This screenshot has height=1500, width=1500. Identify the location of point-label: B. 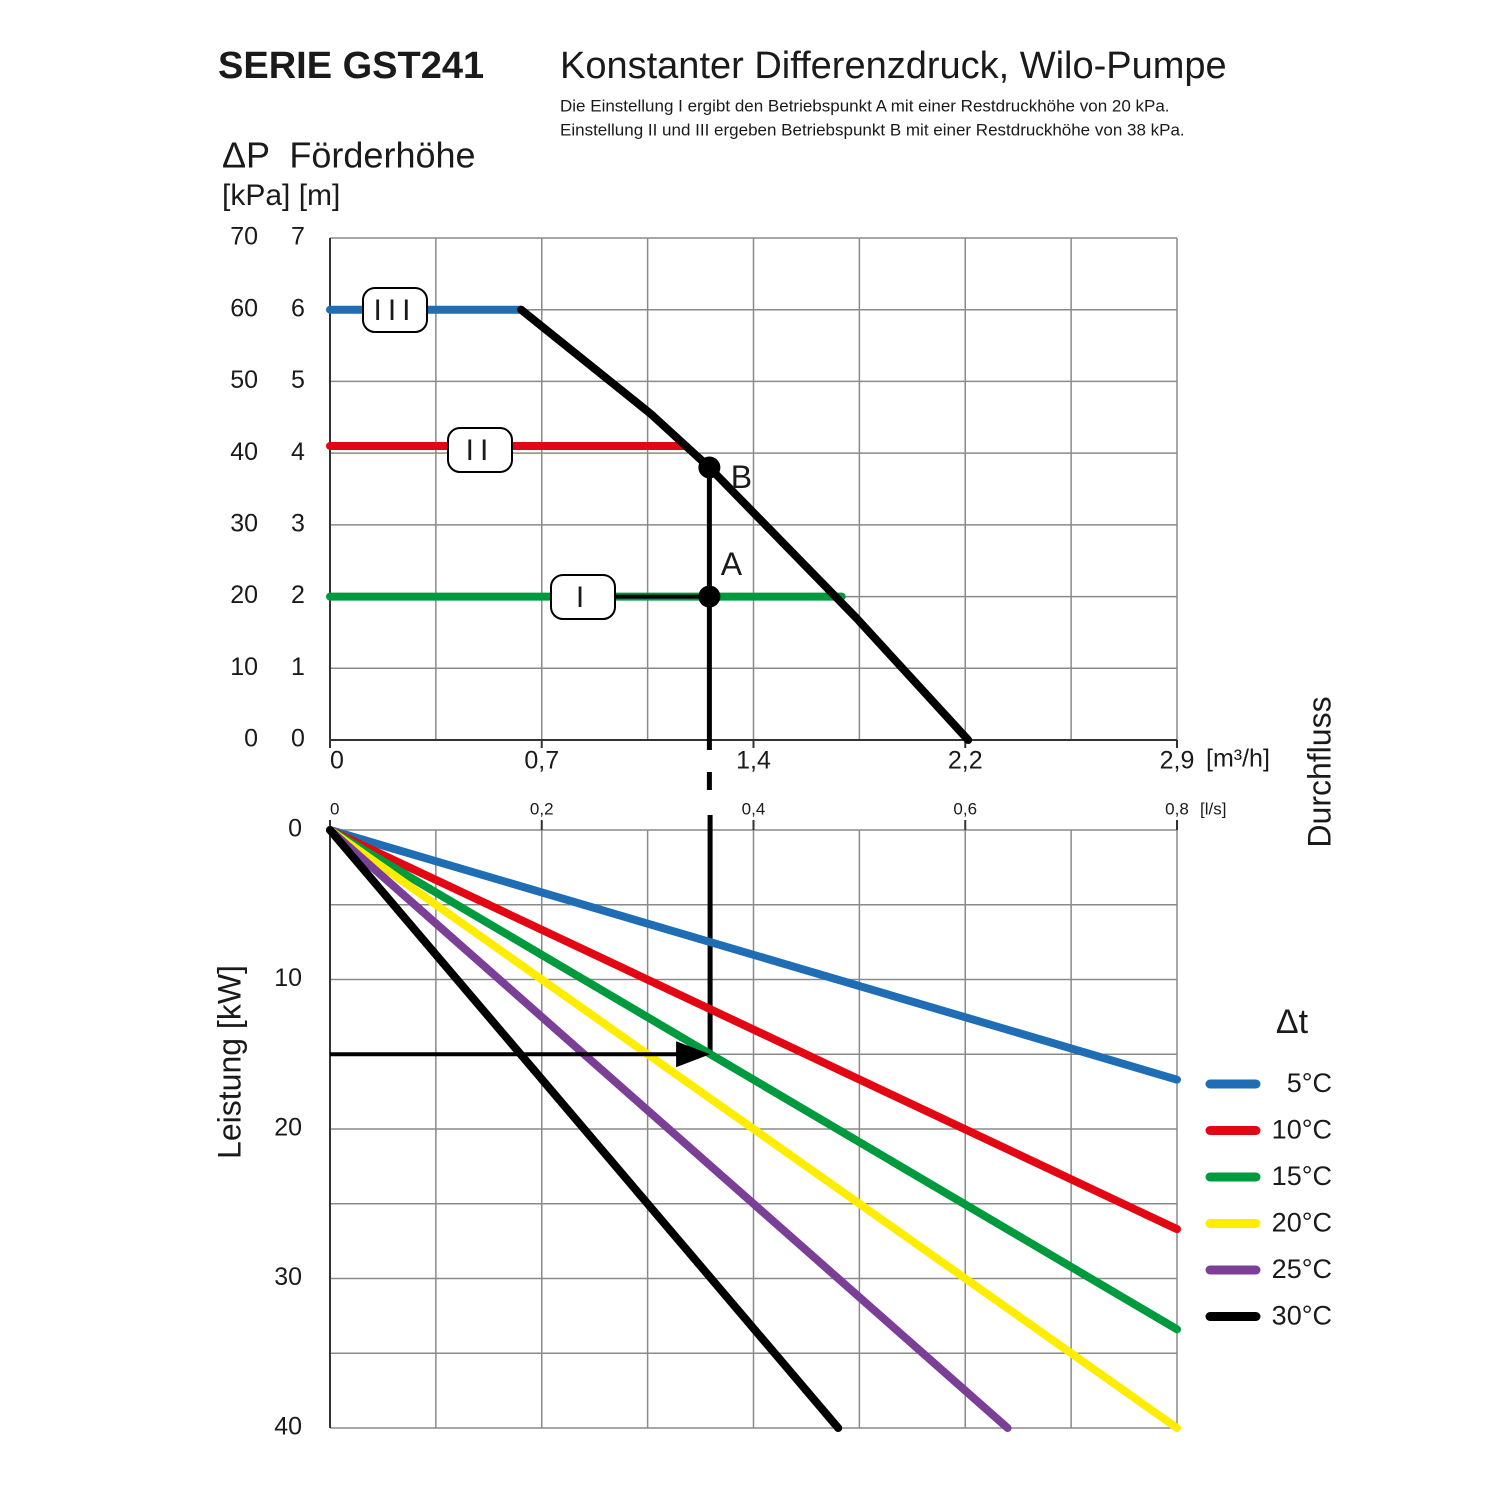
(741, 477).